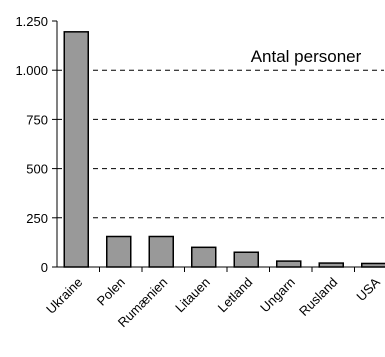 Image resolution: width=385 pixels, height=357 pixels. Describe the element at coordinates (306, 56) in the screenshot. I see `chart-title: Antal personer` at that location.